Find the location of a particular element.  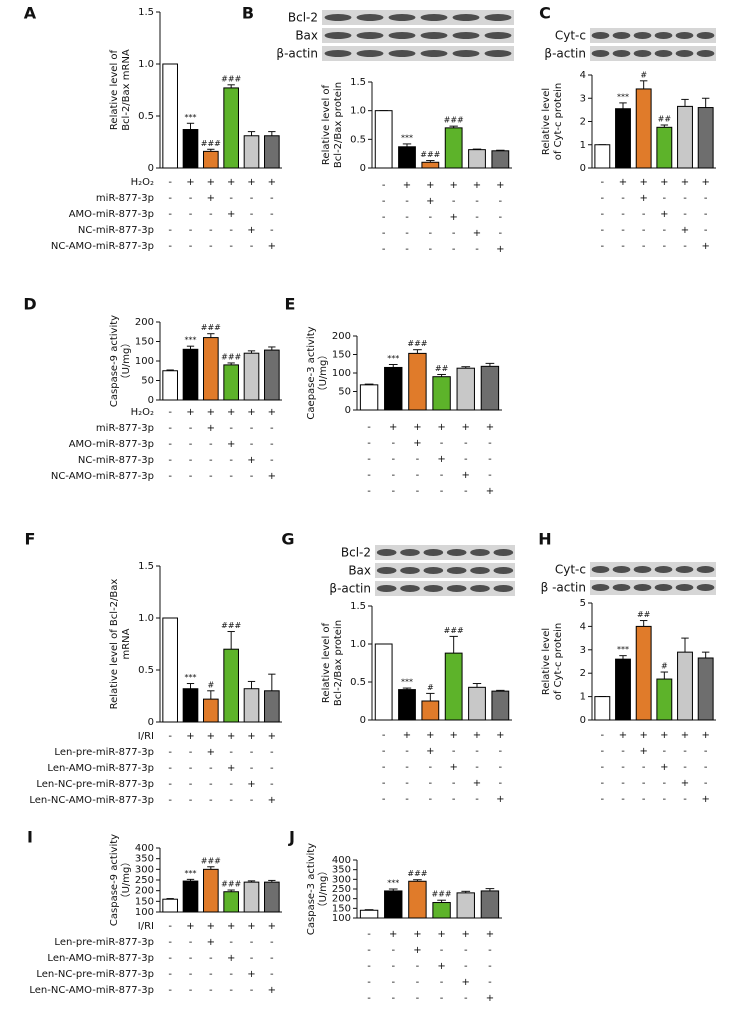

y-tick-label: 50 is located at coordinates (147, 381).